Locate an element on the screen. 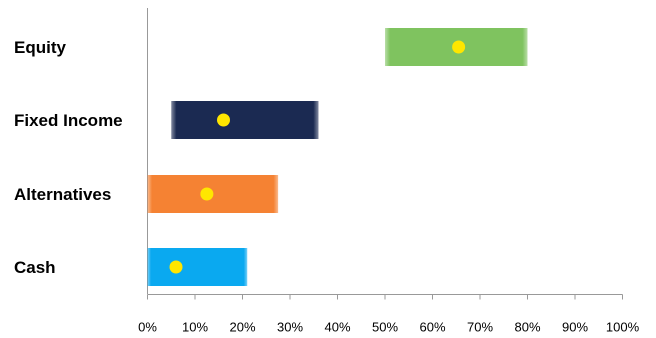 The height and width of the screenshot is (338, 656). marker-point-alternatives is located at coordinates (207, 194).